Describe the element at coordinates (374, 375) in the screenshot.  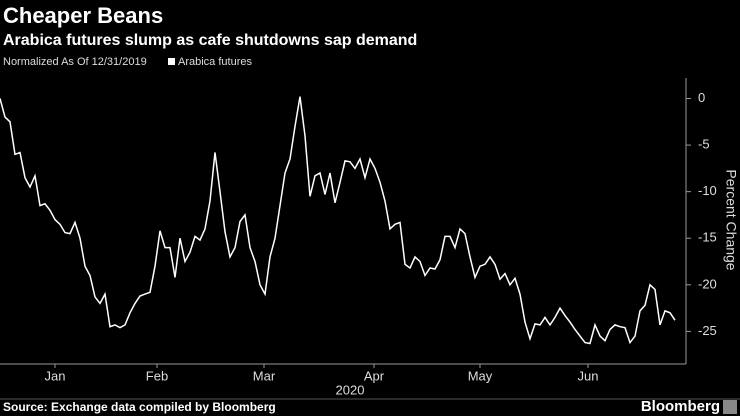
I see `x-tick-label: Apr` at that location.